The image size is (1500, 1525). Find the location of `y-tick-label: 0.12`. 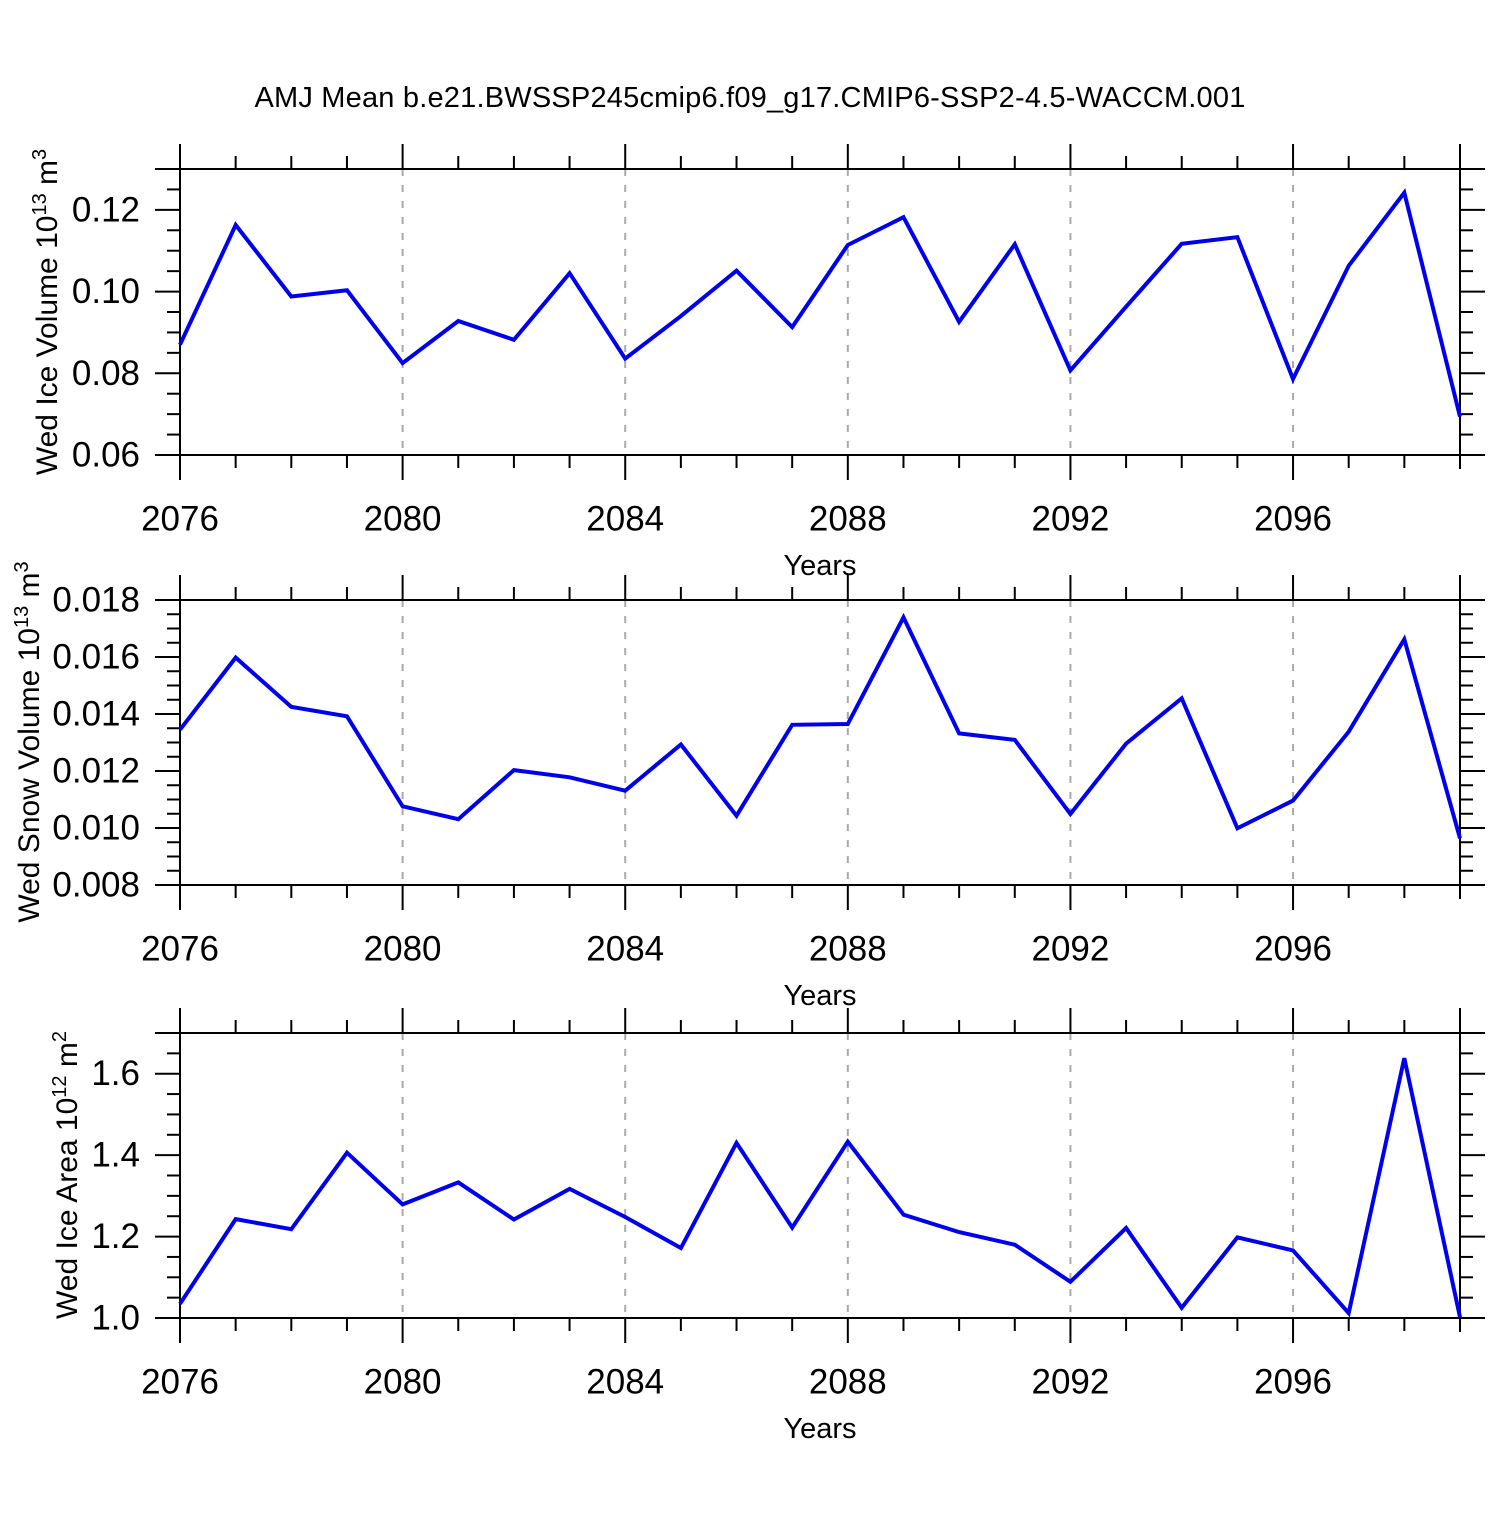

y-tick-label: 0.12 is located at coordinates (106, 209).